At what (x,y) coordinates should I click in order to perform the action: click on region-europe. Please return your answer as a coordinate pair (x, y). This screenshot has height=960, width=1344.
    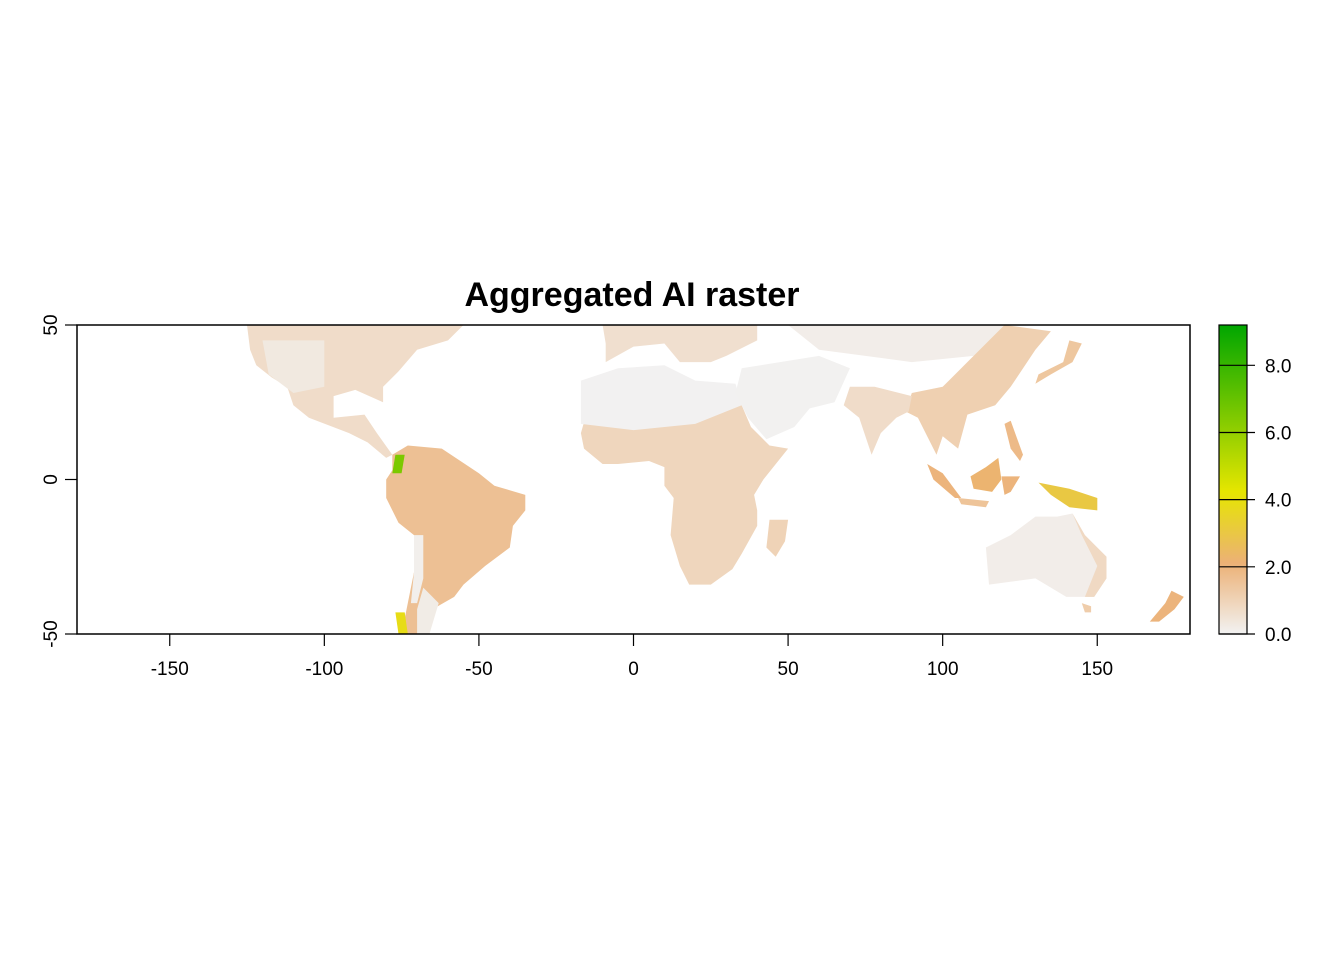
    Looking at the image, I should click on (680, 344).